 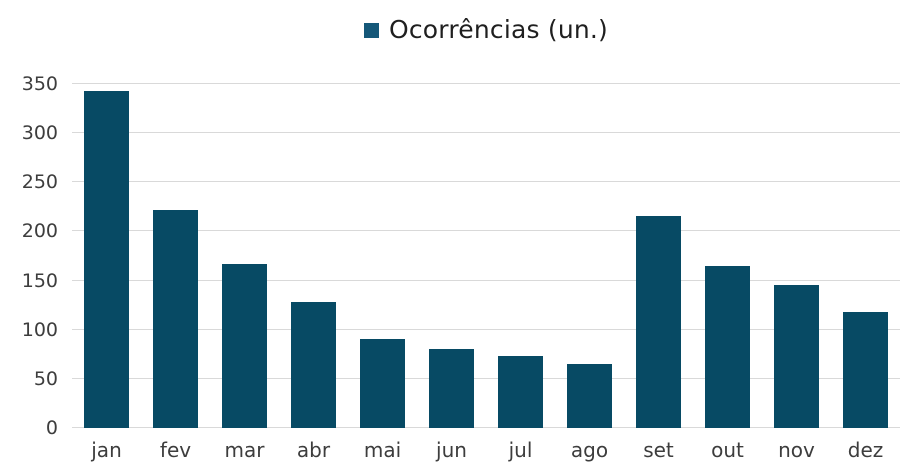 I want to click on bar-fev, so click(x=175, y=318).